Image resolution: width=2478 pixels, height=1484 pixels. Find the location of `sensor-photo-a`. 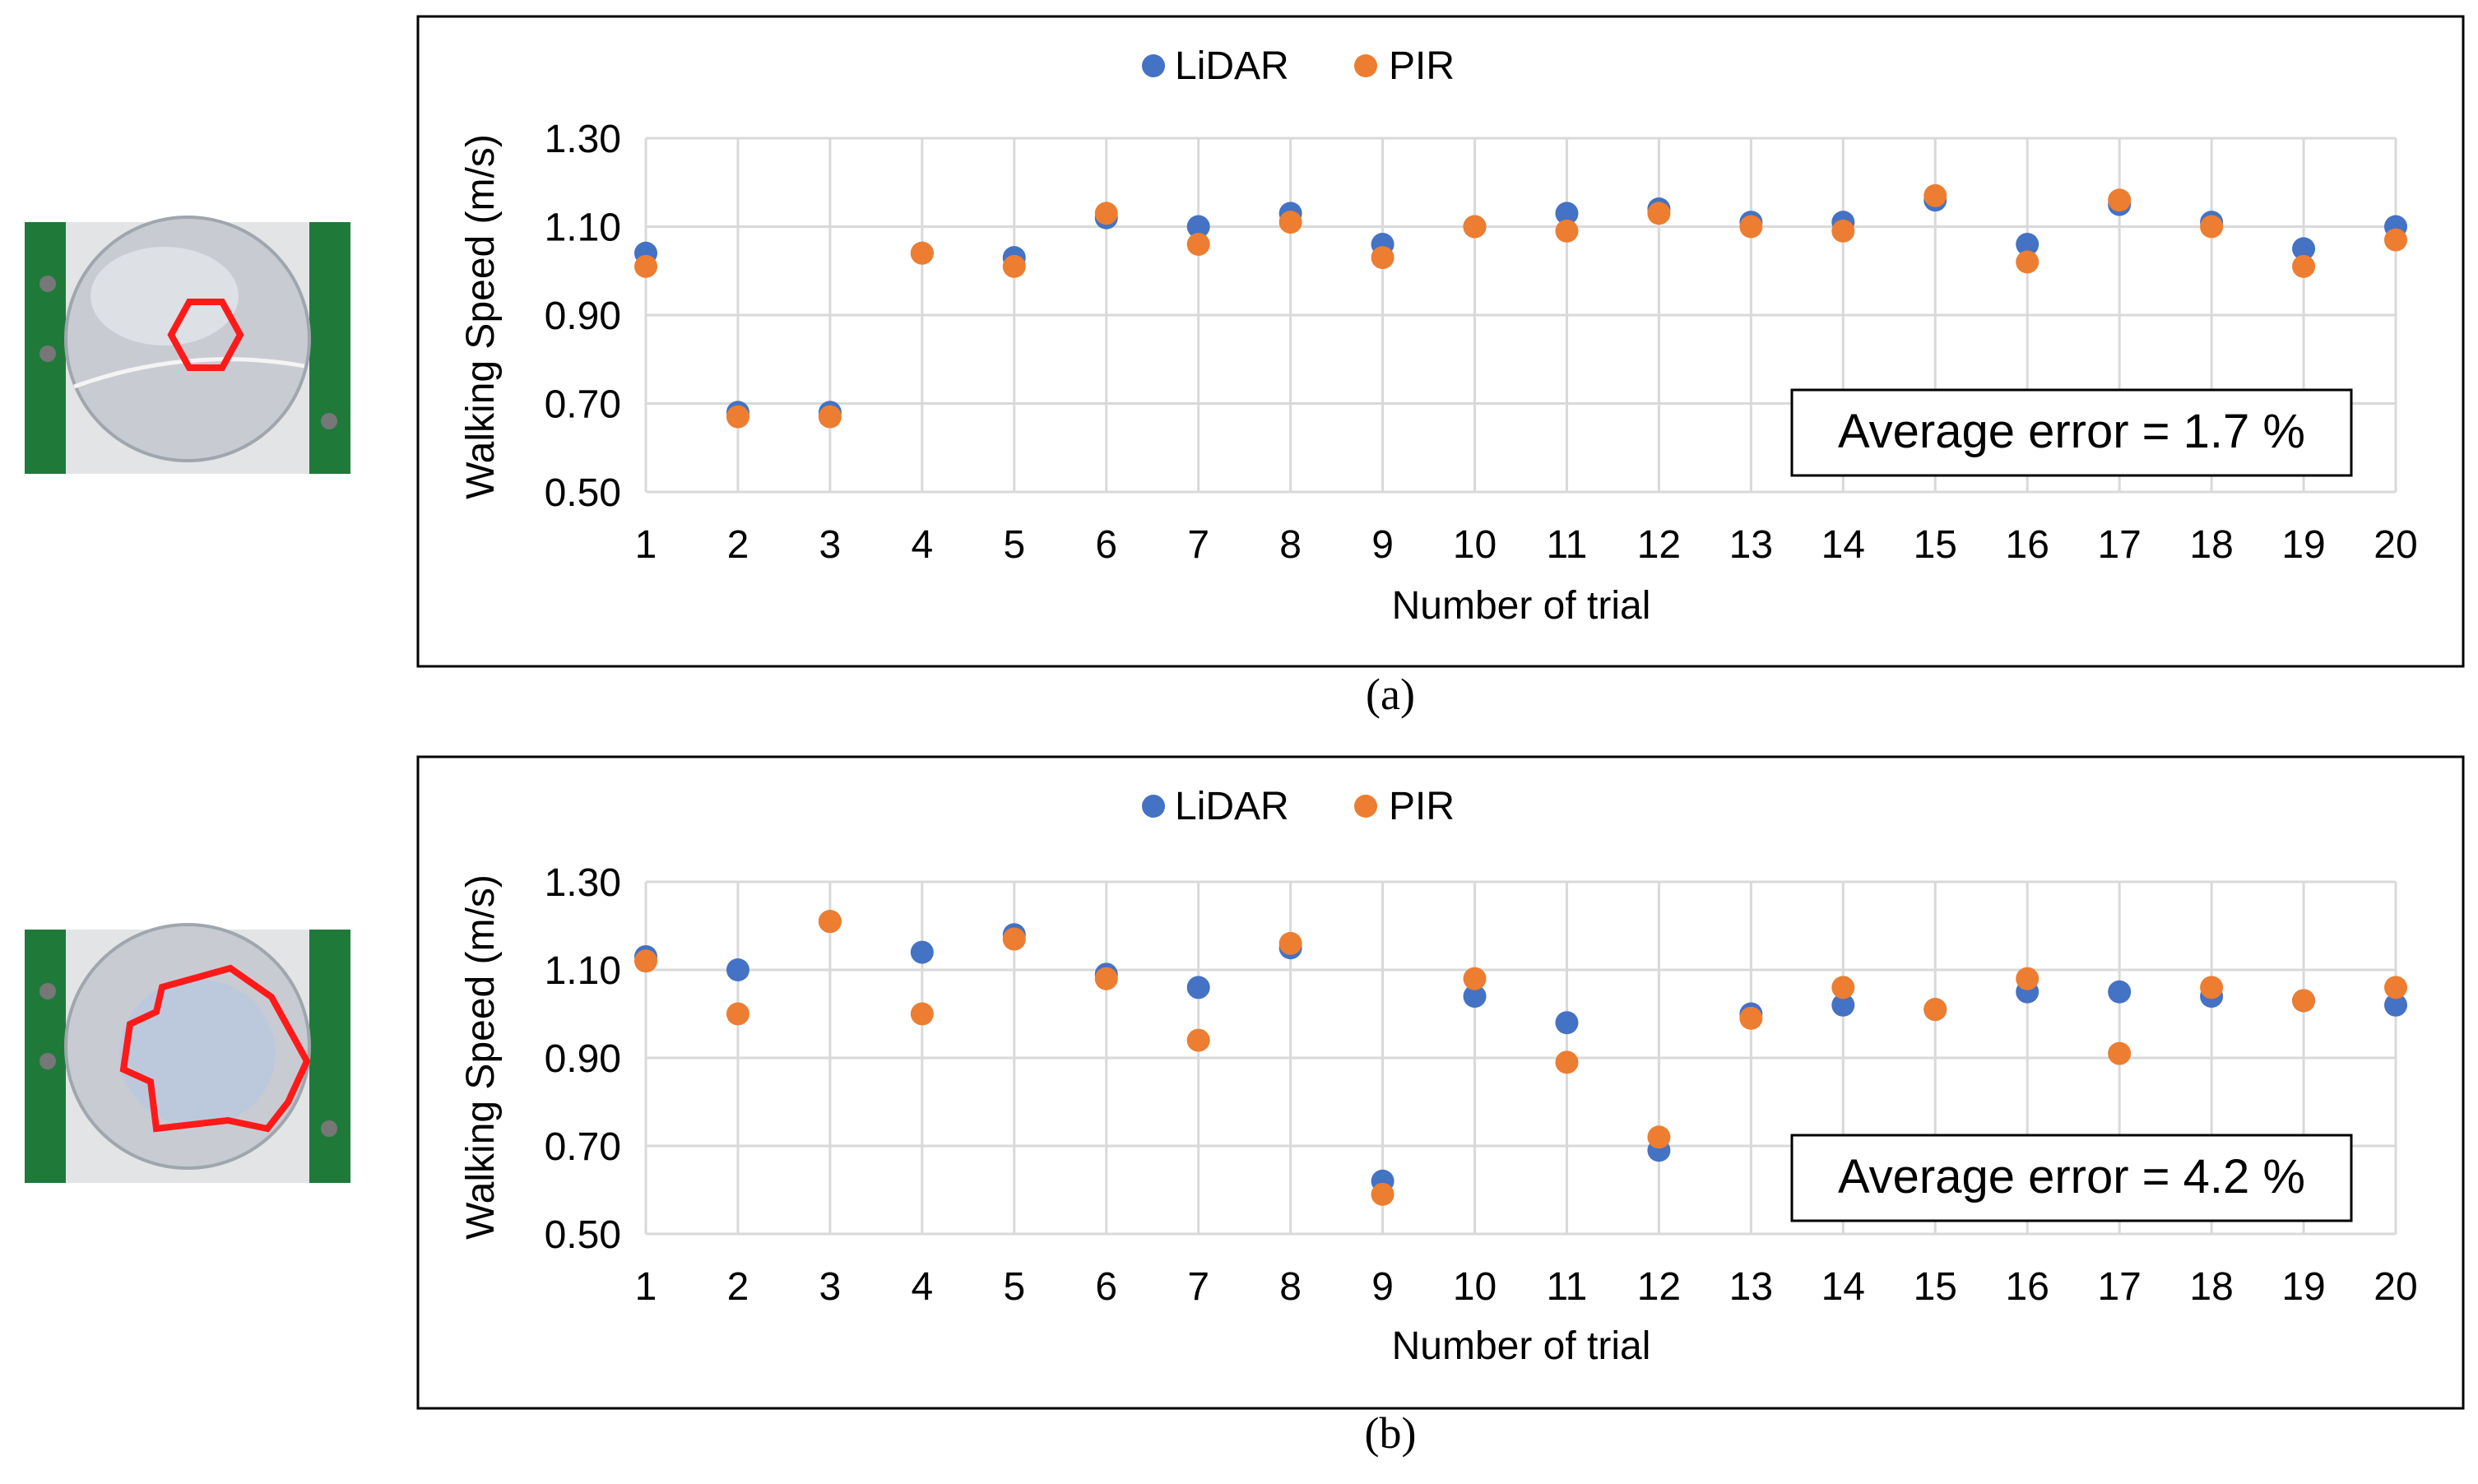

sensor-photo-a is located at coordinates (187, 345).